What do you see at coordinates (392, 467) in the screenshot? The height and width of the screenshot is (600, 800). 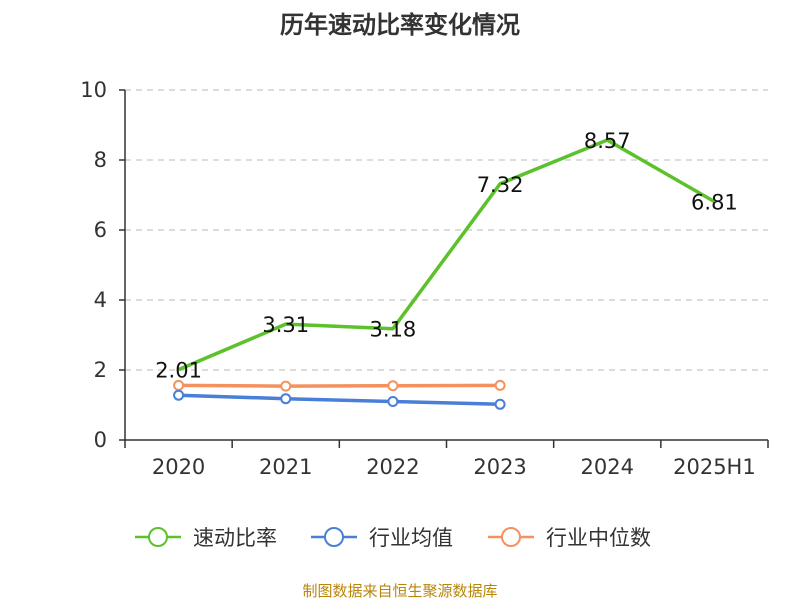 I see `x-tick-label: 2022` at bounding box center [392, 467].